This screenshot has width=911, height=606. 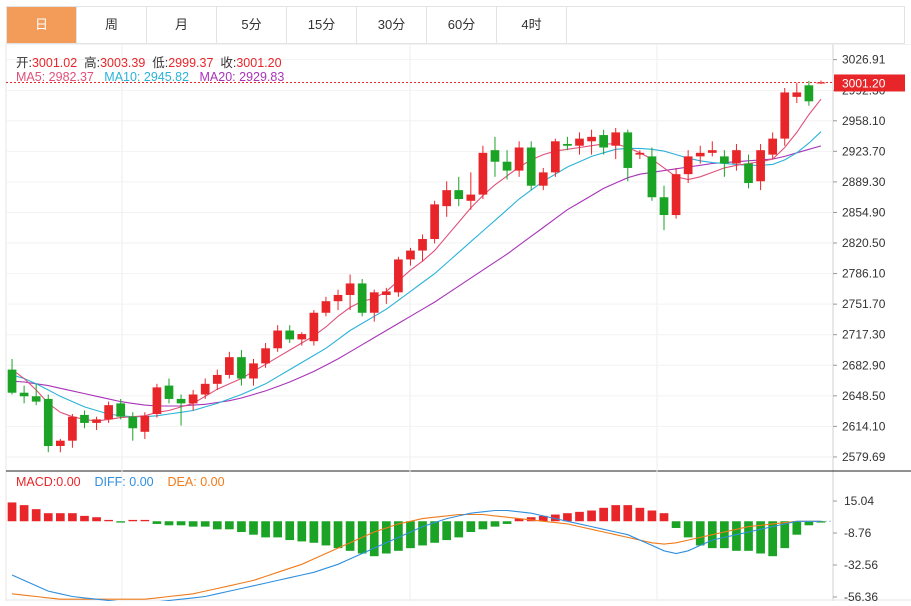 I want to click on dea-value: 0.00, so click(x=212, y=482).